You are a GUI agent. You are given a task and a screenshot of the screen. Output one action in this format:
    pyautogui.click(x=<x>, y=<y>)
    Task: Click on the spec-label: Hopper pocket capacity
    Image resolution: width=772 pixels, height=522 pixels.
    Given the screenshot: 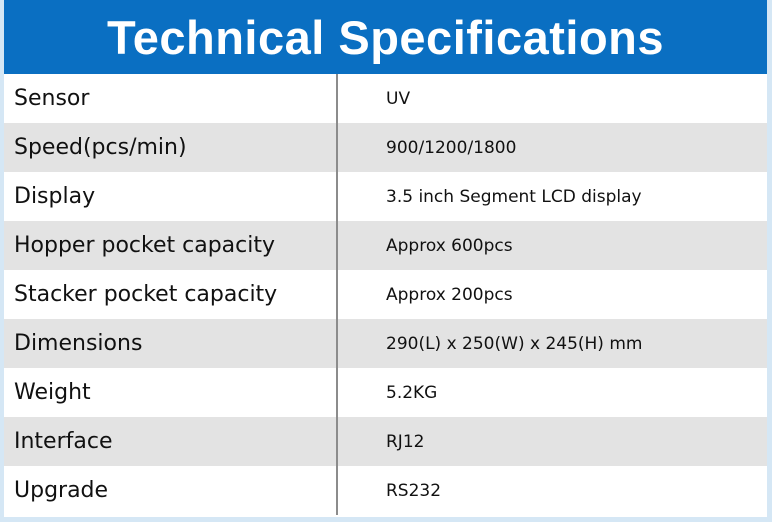 What is the action you would take?
    pyautogui.click(x=171, y=245)
    